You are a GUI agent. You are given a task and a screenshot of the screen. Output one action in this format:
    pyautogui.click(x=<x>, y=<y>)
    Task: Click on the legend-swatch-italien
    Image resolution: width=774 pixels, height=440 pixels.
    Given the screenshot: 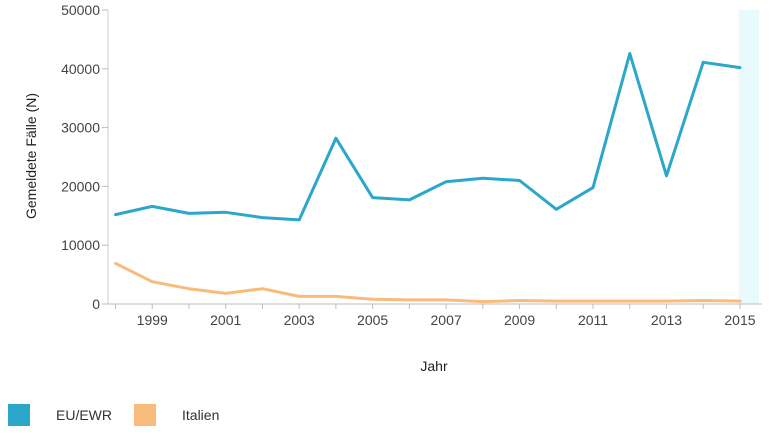 What is the action you would take?
    pyautogui.click(x=145, y=415)
    